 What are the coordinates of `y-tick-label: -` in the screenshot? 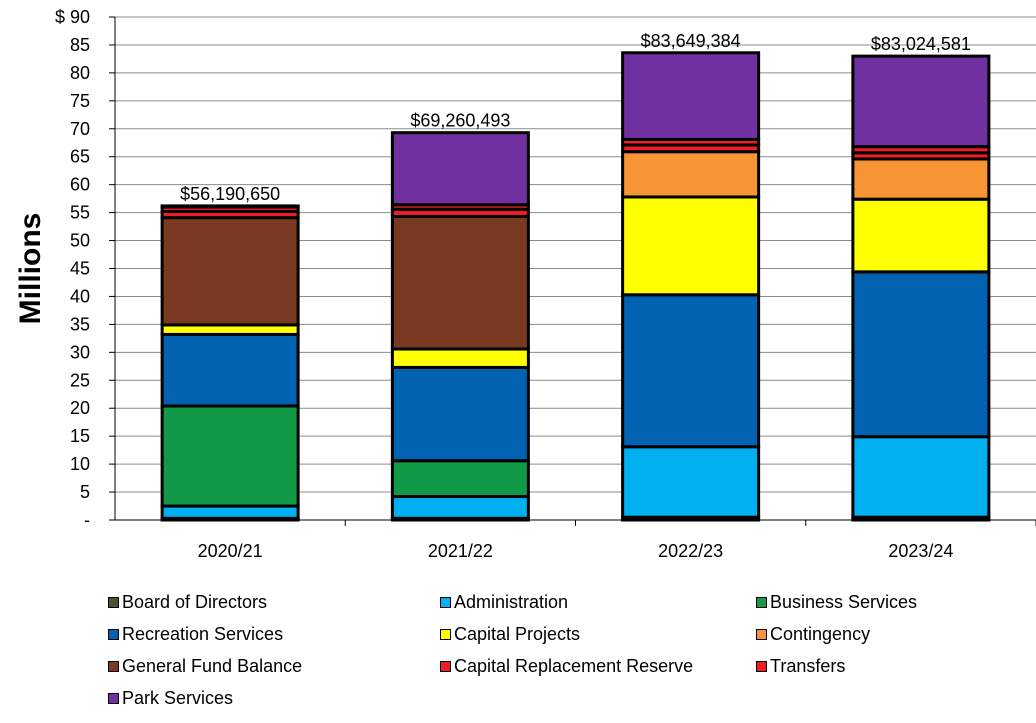 It's located at (87, 520).